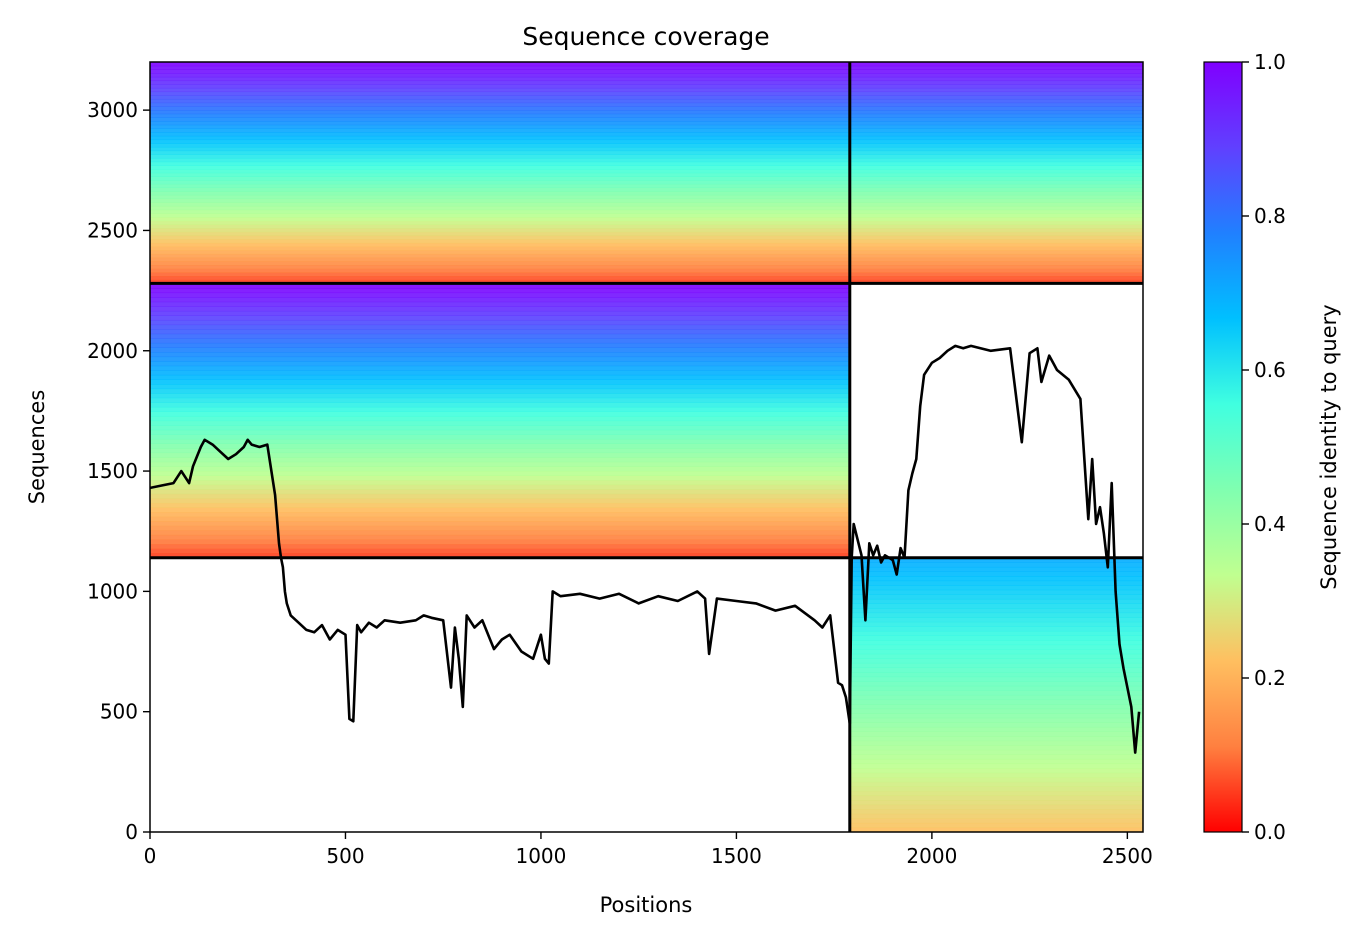 The width and height of the screenshot is (1364, 939). I want to click on colorbar-tick-label: 0.6, so click(1270, 370).